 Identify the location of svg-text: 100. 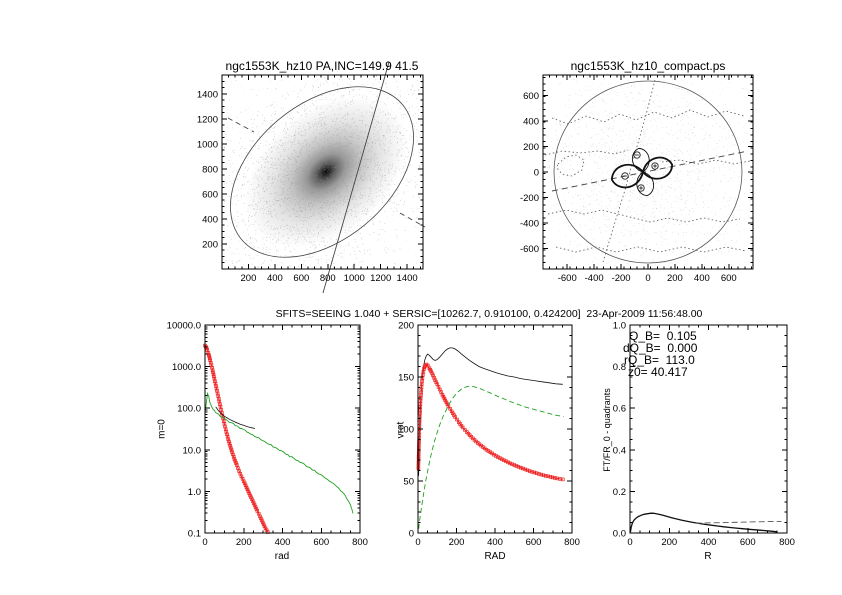
(406, 430).